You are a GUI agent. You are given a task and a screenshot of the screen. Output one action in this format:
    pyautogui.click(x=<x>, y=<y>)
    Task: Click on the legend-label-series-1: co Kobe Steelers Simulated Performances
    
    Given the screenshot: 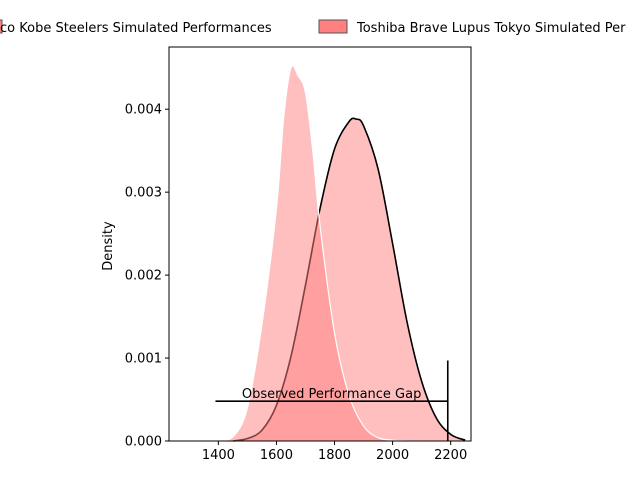 What is the action you would take?
    pyautogui.click(x=136, y=28)
    